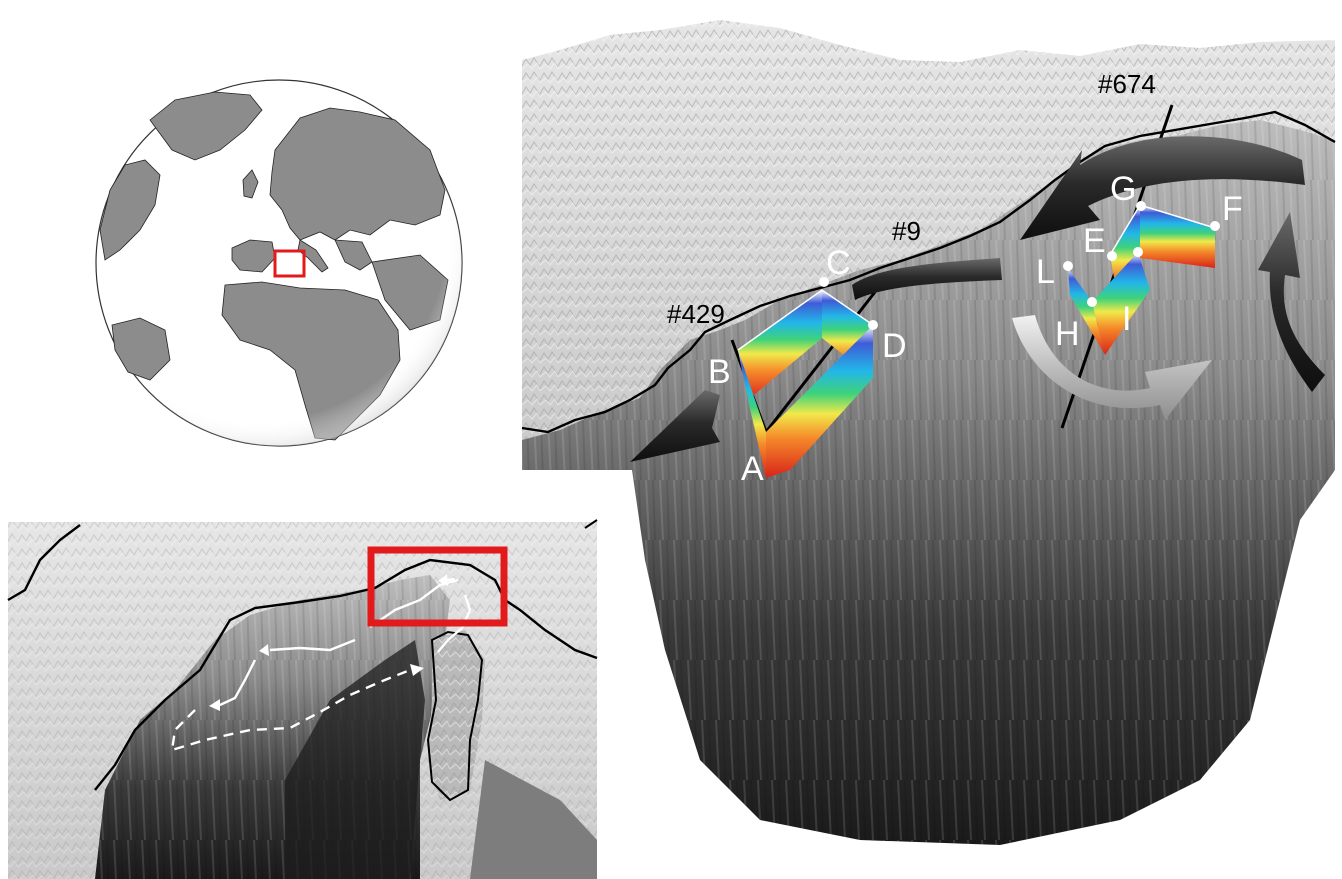 The height and width of the screenshot is (879, 1342). I want to click on eddy-arrow, so click(1112, 367).